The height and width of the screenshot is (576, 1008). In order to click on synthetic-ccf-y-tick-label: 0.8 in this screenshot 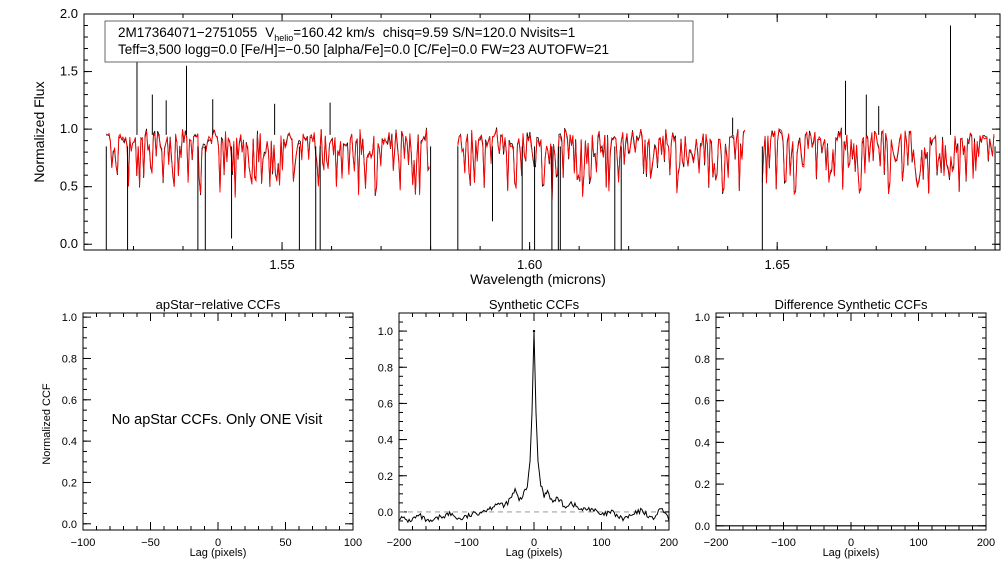, I will do `click(385, 368)`.